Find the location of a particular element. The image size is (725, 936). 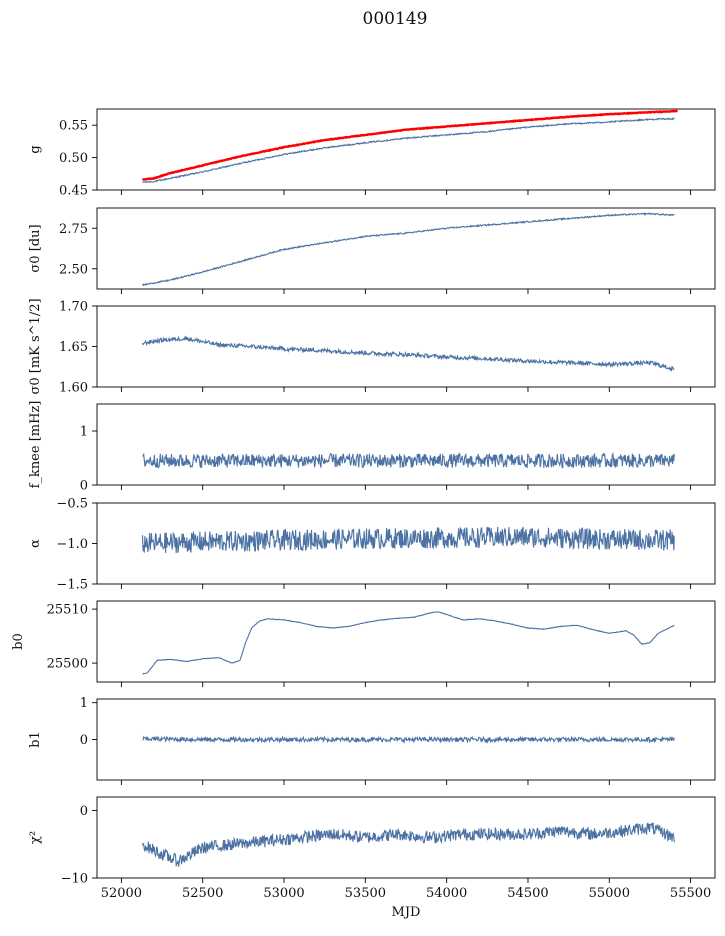

figure-title: 000149 is located at coordinates (395, 19).